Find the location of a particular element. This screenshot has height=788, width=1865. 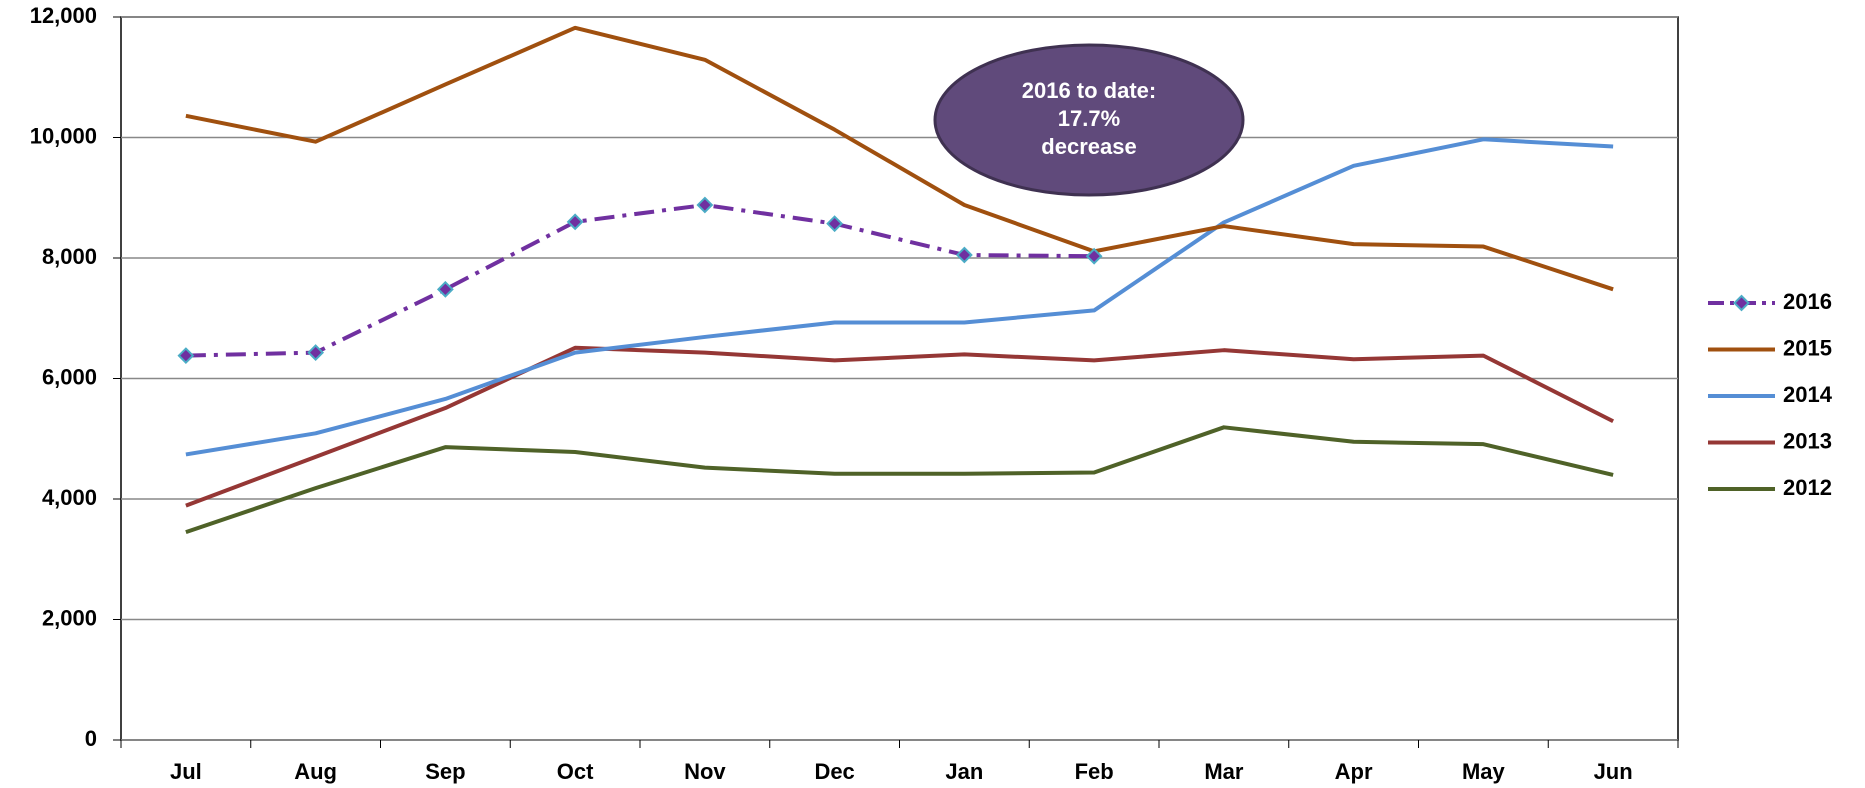

x-tick-label: Apr is located at coordinates (1354, 771).